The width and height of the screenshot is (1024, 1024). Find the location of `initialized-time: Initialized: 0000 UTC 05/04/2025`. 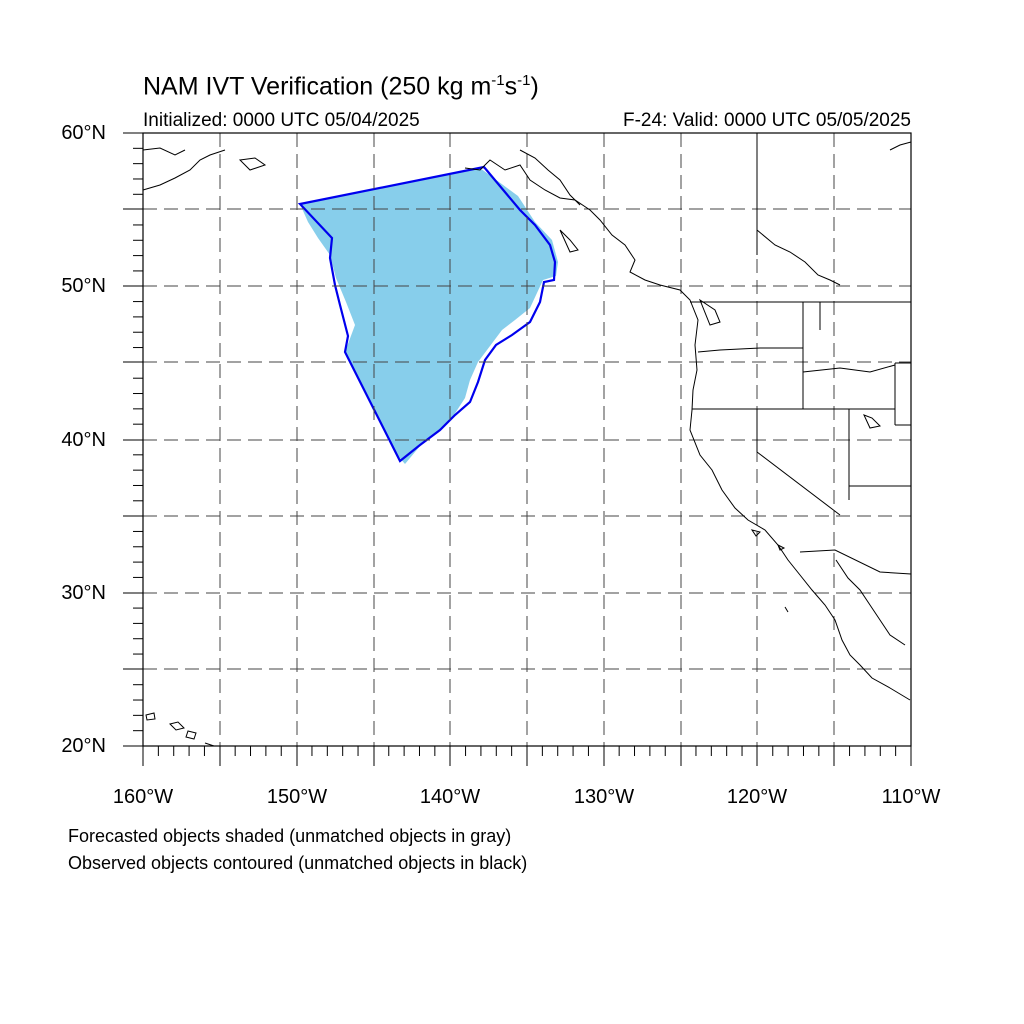

initialized-time: Initialized: 0000 UTC 05/04/2025 is located at coordinates (281, 120).